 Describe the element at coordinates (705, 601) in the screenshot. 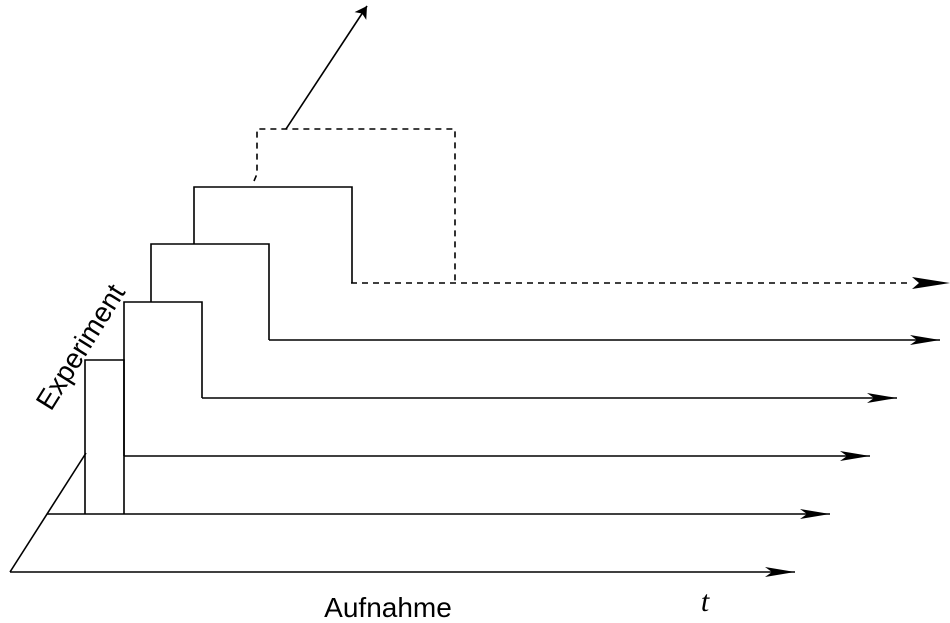

I see `time-label: t` at that location.